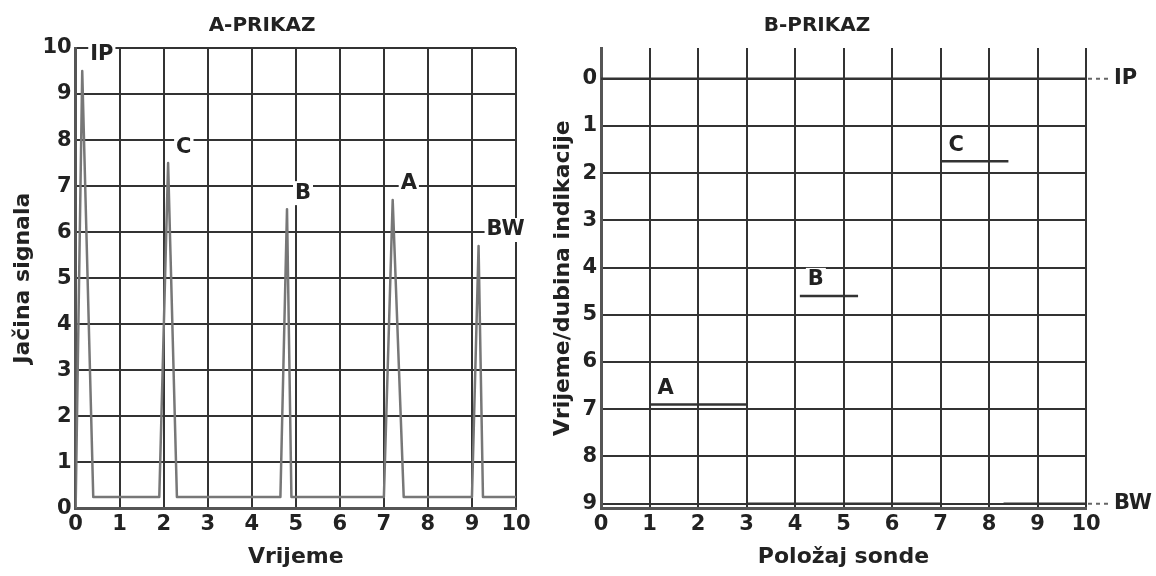  I want to click on x-axis-title: Vrijeme, so click(295, 555).